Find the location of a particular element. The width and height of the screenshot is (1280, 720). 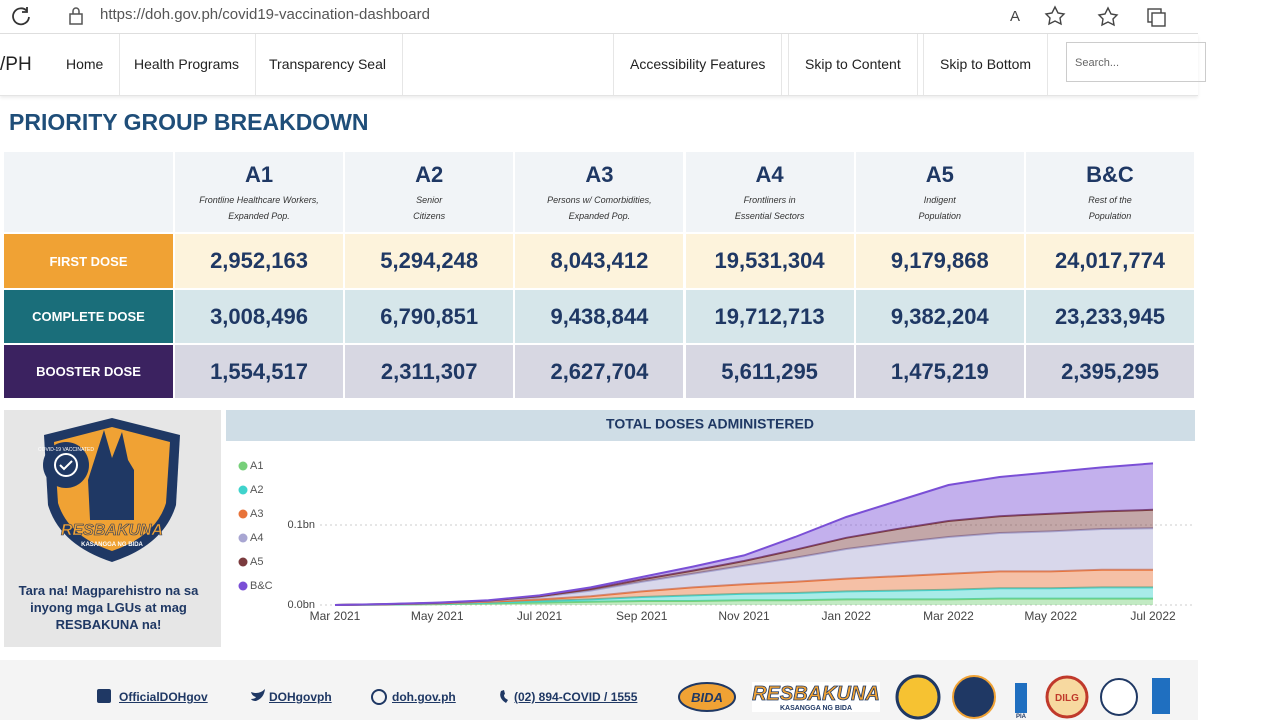

group-code: B&C is located at coordinates (1110, 174).